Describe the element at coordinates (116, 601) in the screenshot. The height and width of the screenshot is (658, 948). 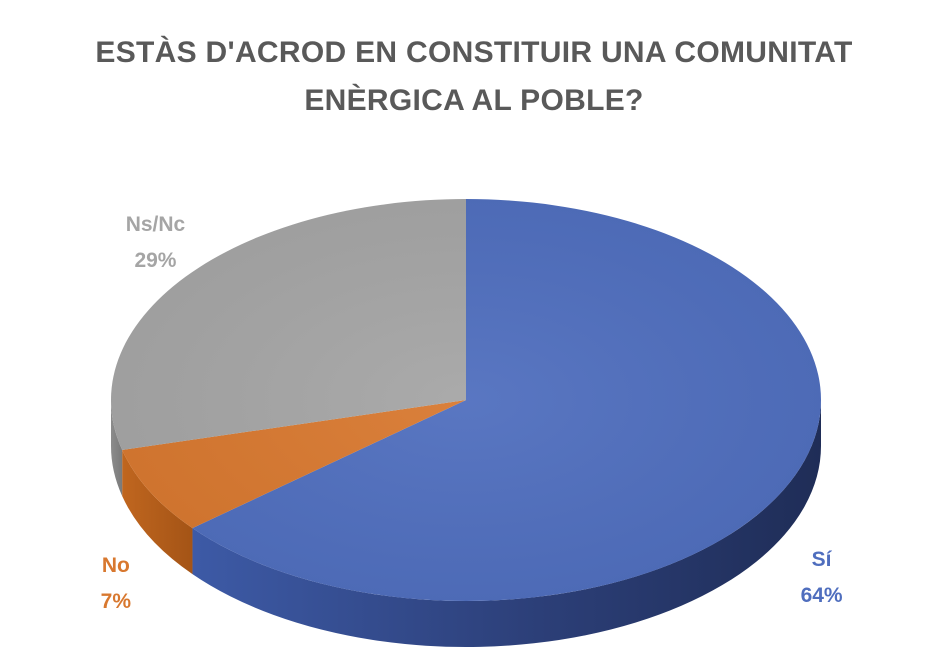
I see `slice-label-value-no: 7%` at that location.